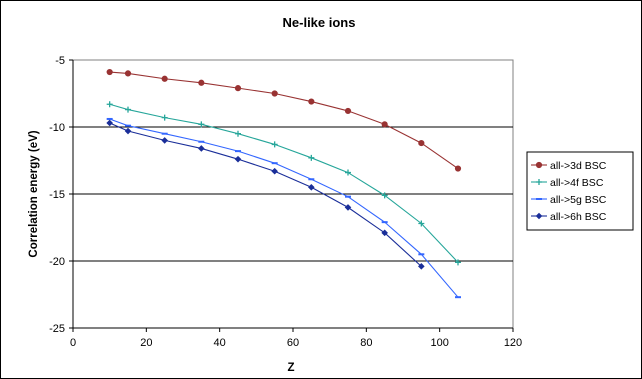 This screenshot has height=379, width=642. Describe the element at coordinates (57, 195) in the screenshot. I see `y-tick-label: -15` at that location.